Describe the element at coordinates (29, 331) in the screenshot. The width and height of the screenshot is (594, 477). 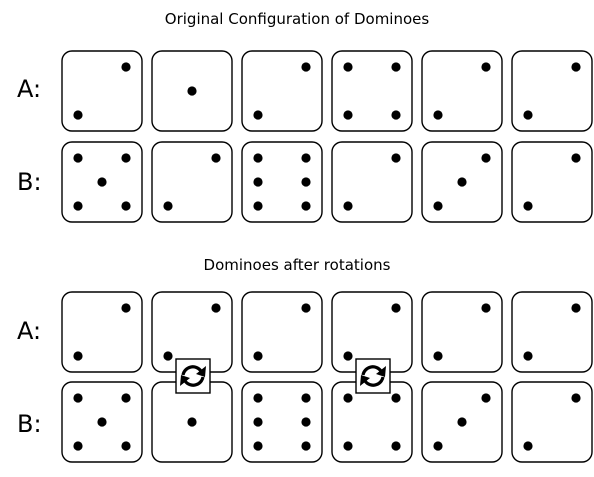
I see `row-label-a-after: A:` at that location.